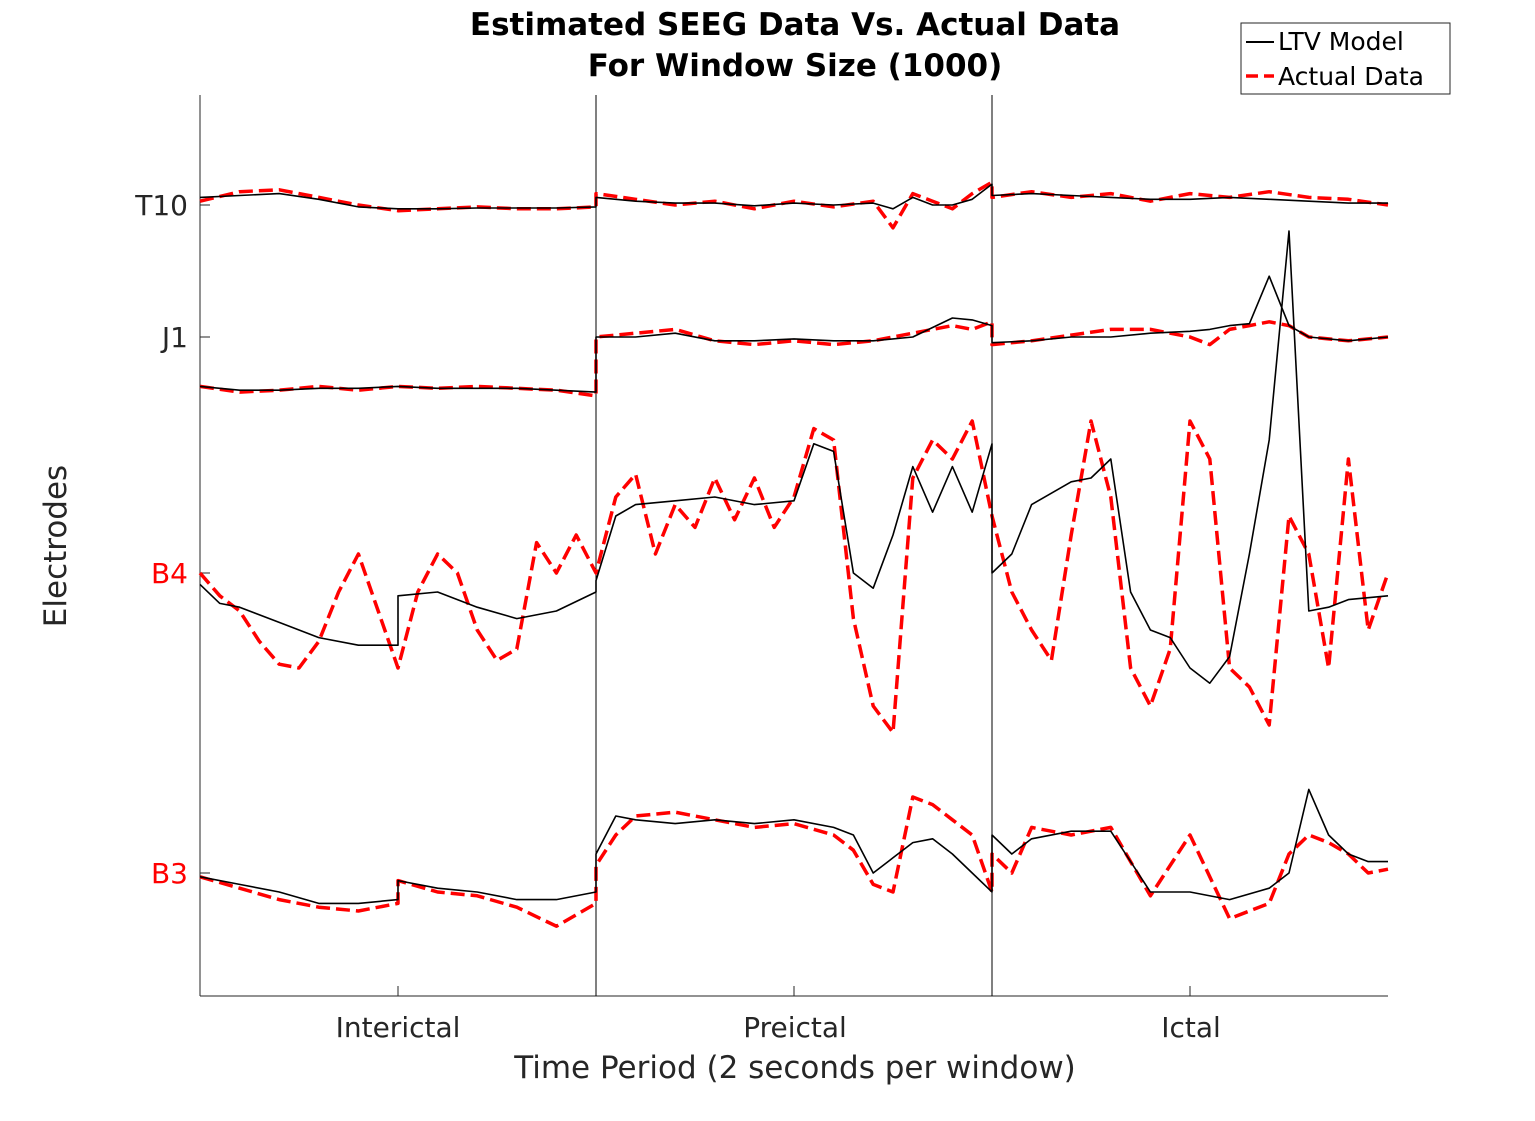 Image resolution: width=1535 pixels, height=1121 pixels. What do you see at coordinates (794, 359) in the screenshot?
I see `series-j1-actual-data-line` at bounding box center [794, 359].